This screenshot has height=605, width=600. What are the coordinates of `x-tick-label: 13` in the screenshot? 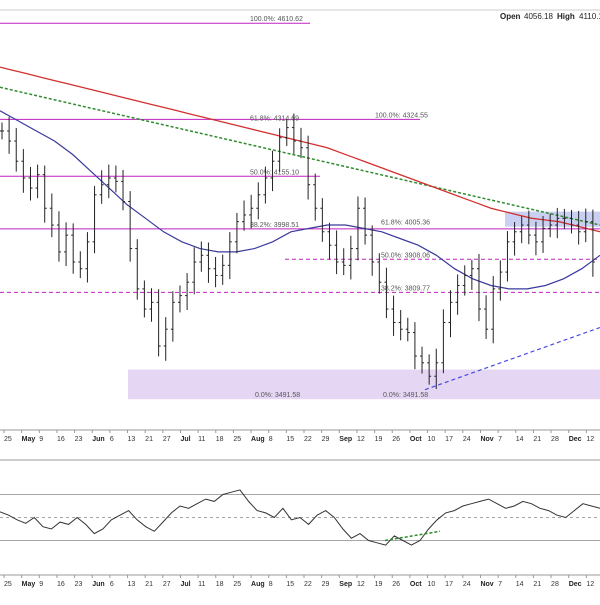 It's located at (132, 439).